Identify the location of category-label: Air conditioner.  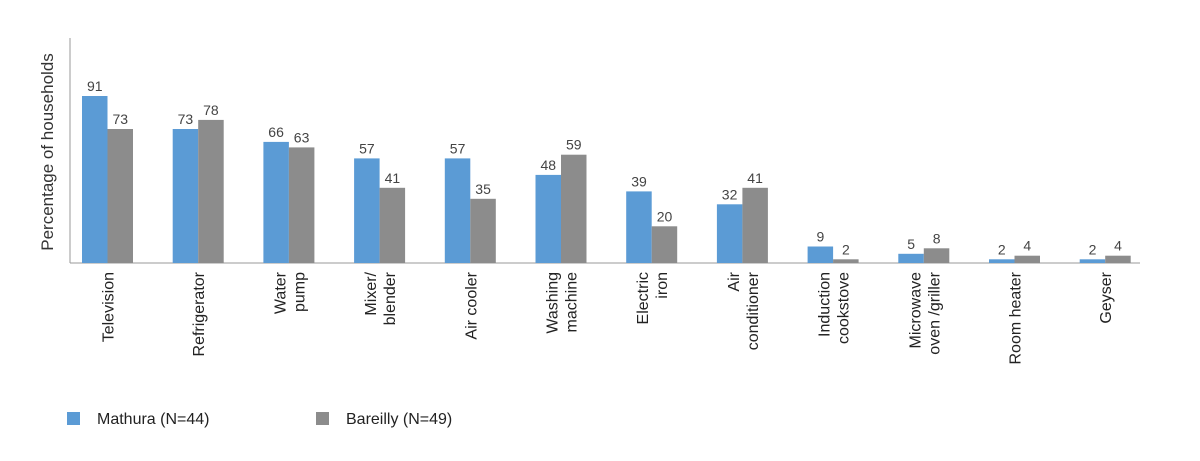
(744, 310).